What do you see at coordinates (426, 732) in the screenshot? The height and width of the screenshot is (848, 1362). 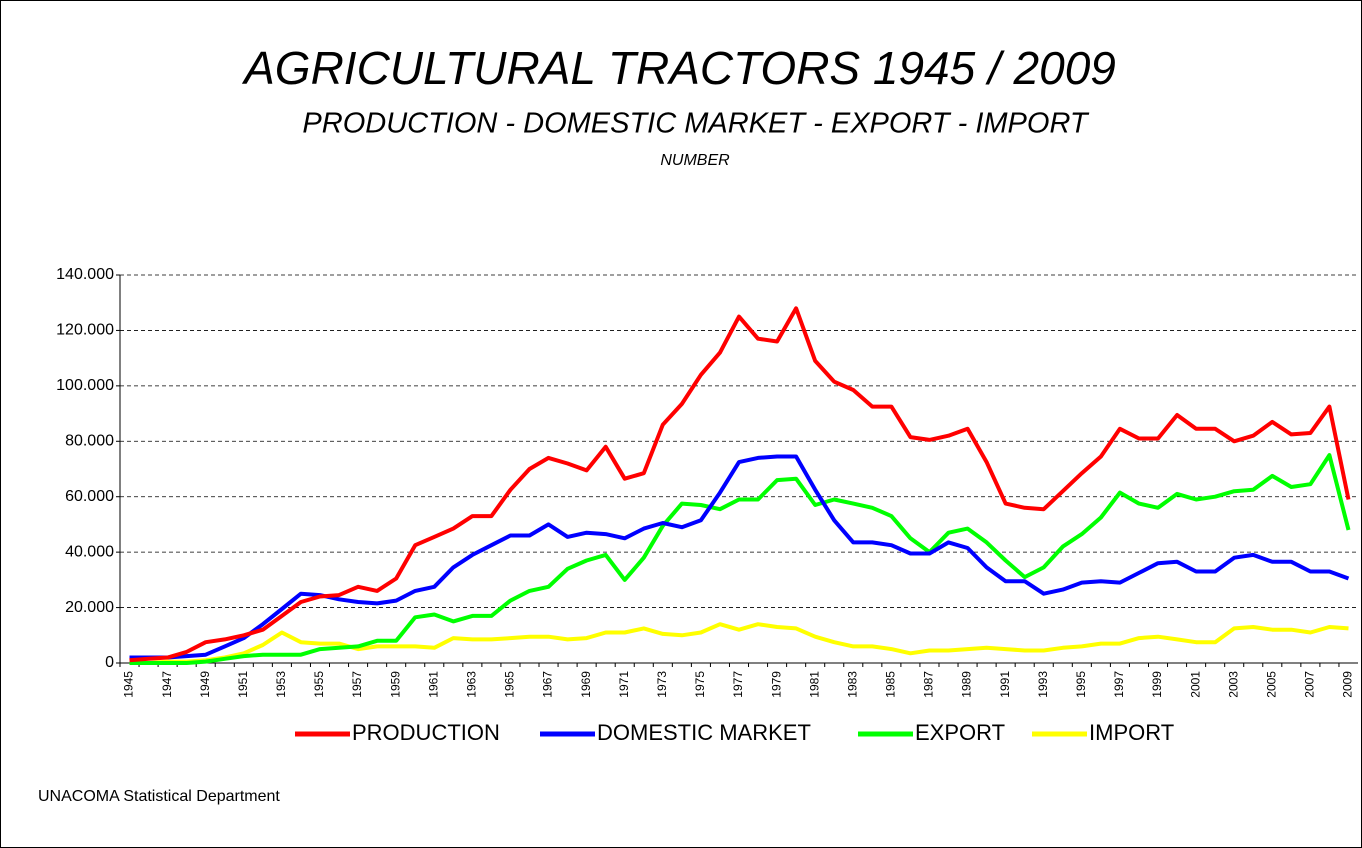 I see `legend-label: PRODUCTION` at bounding box center [426, 732].